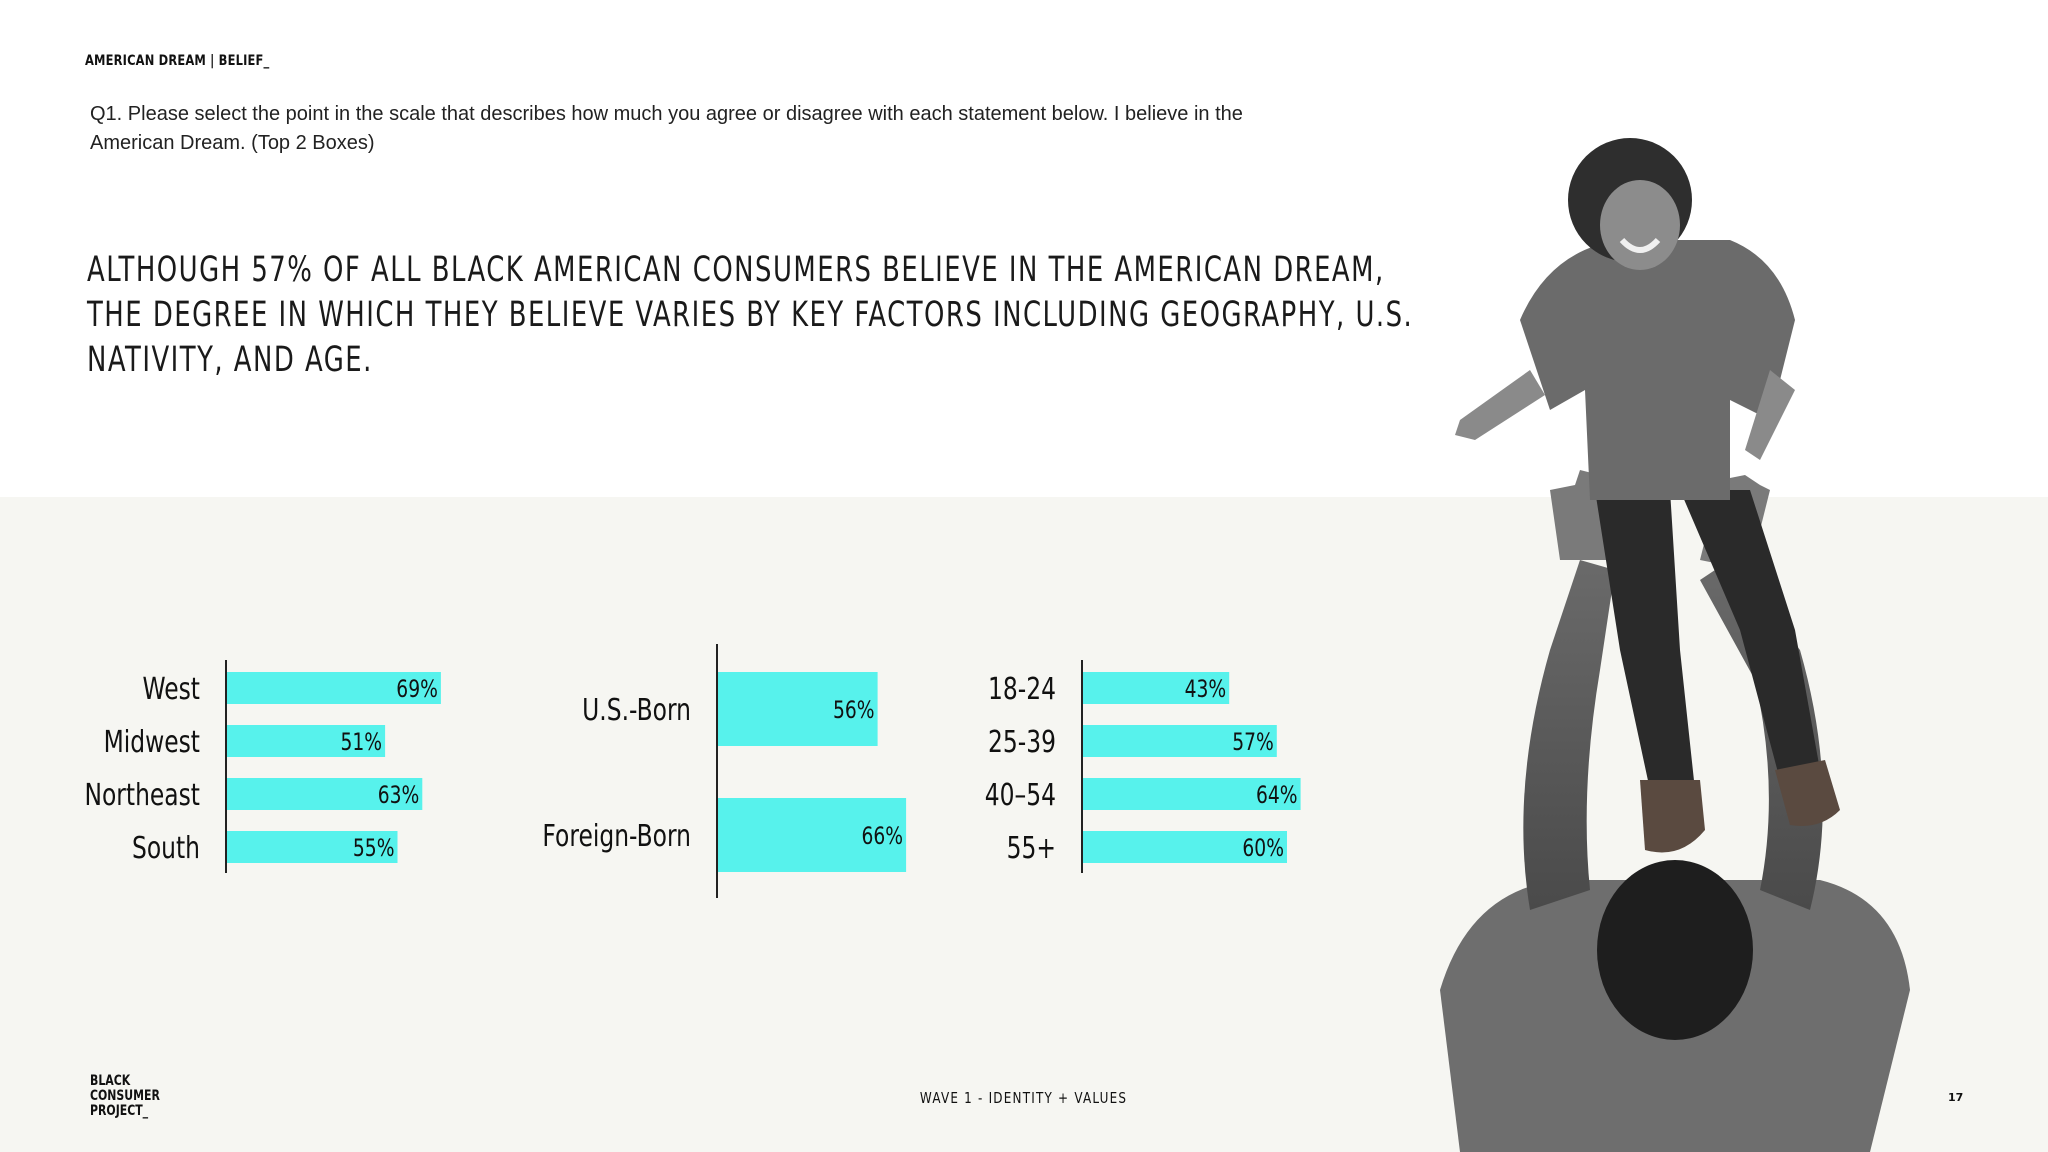  I want to click on value-label: 63%, so click(399, 796).